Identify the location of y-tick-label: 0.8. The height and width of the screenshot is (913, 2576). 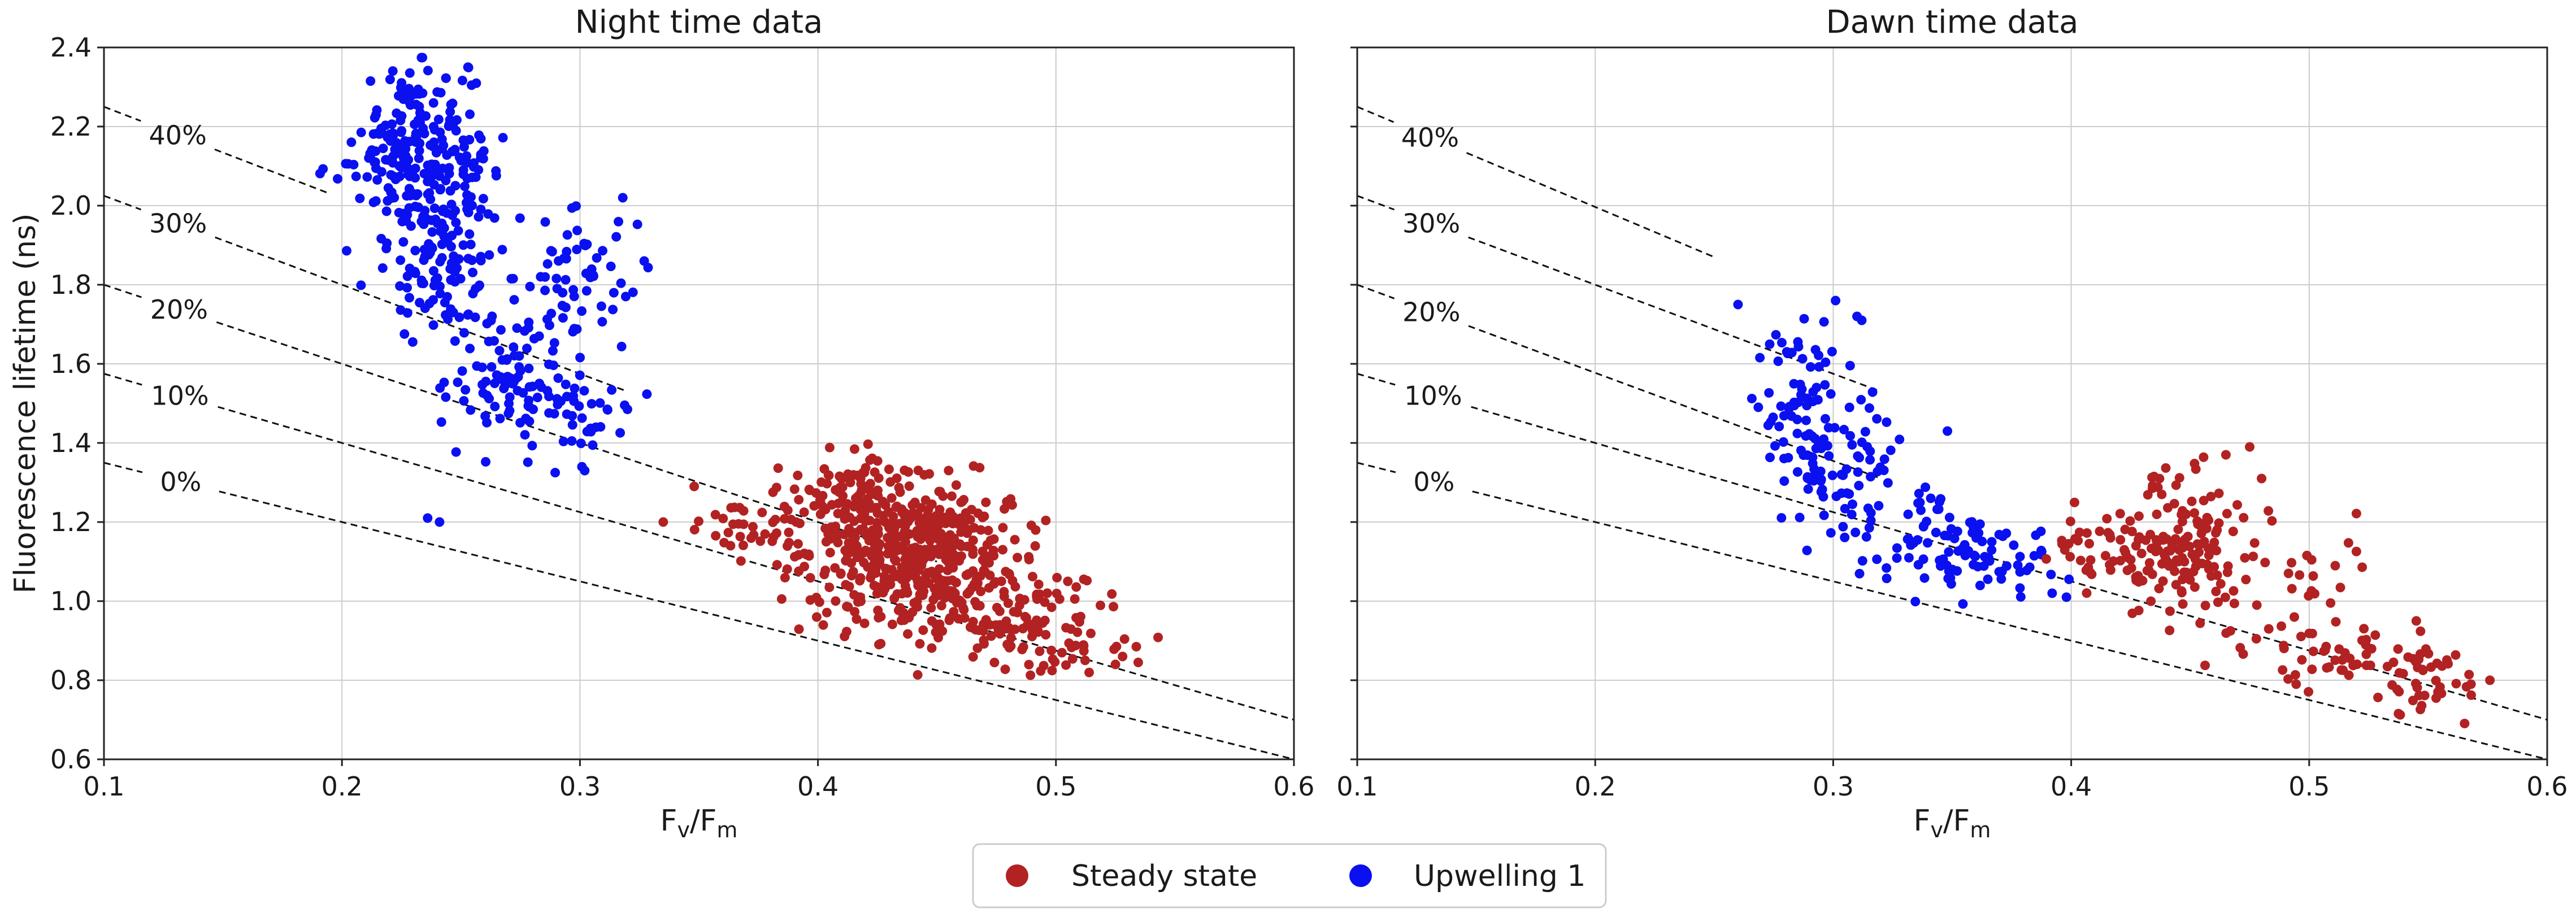
(71, 680).